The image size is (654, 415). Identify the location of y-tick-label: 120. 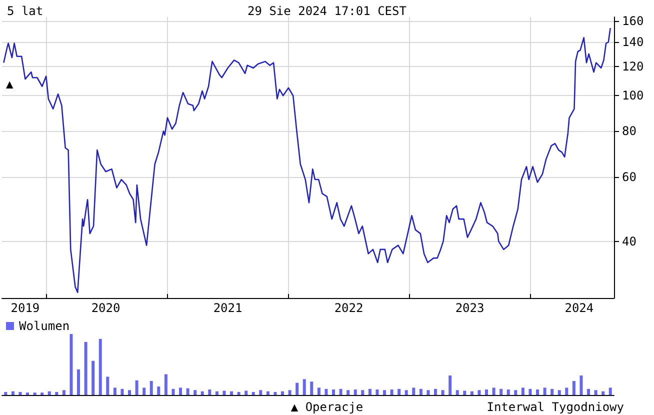
(633, 67).